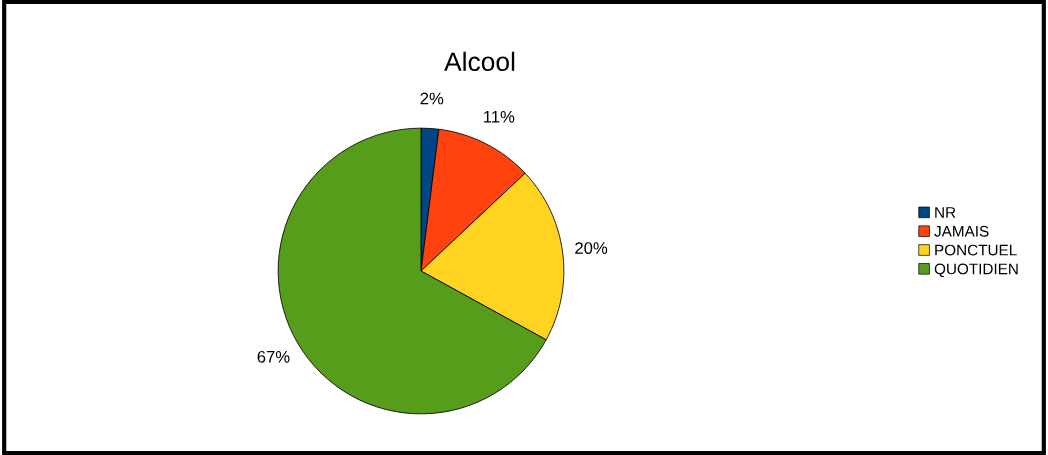 Image resolution: width=1048 pixels, height=455 pixels. I want to click on data-label: 20%, so click(591, 248).